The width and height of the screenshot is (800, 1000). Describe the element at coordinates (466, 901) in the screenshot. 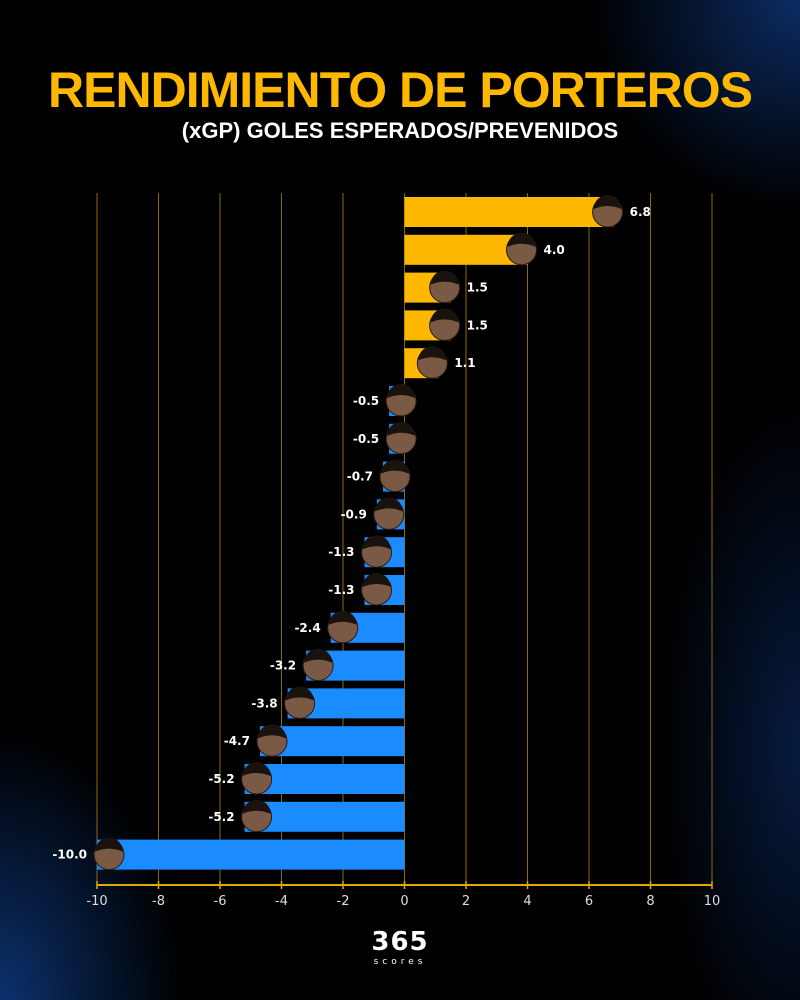

I see `x-tick-label: 2` at that location.